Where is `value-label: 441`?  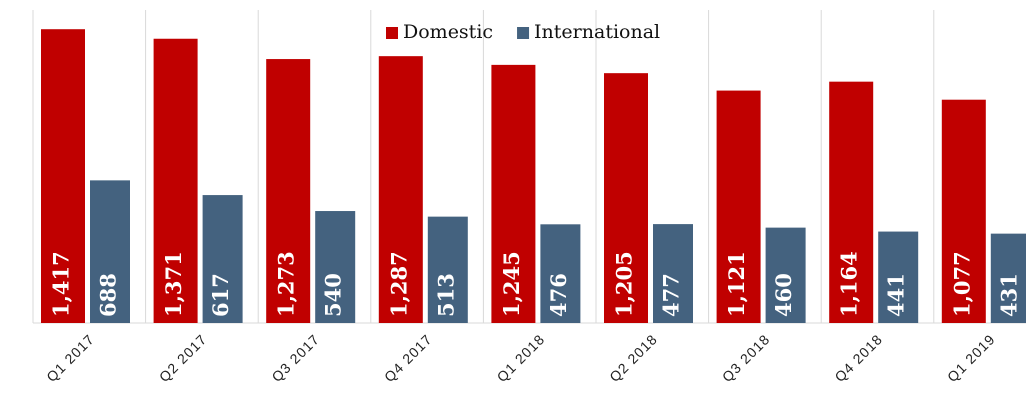
value-label: 441 is located at coordinates (896, 295).